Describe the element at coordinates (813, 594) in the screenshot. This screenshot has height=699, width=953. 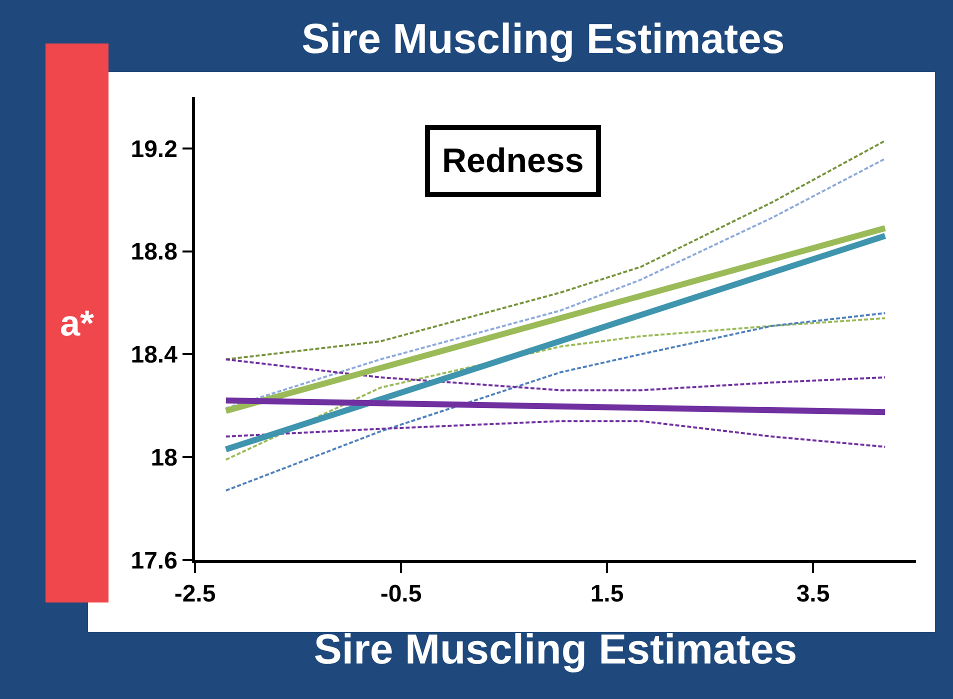
I see `x-tick-label: 3.5` at that location.